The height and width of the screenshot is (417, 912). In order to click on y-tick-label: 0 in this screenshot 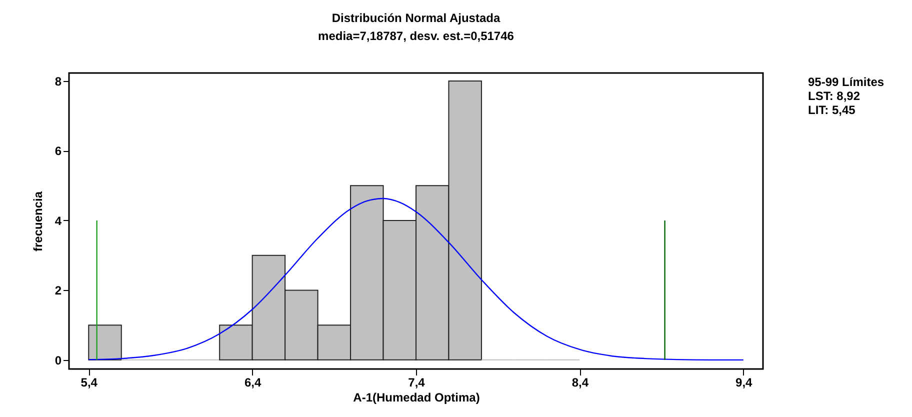, I will do `click(58, 360)`.